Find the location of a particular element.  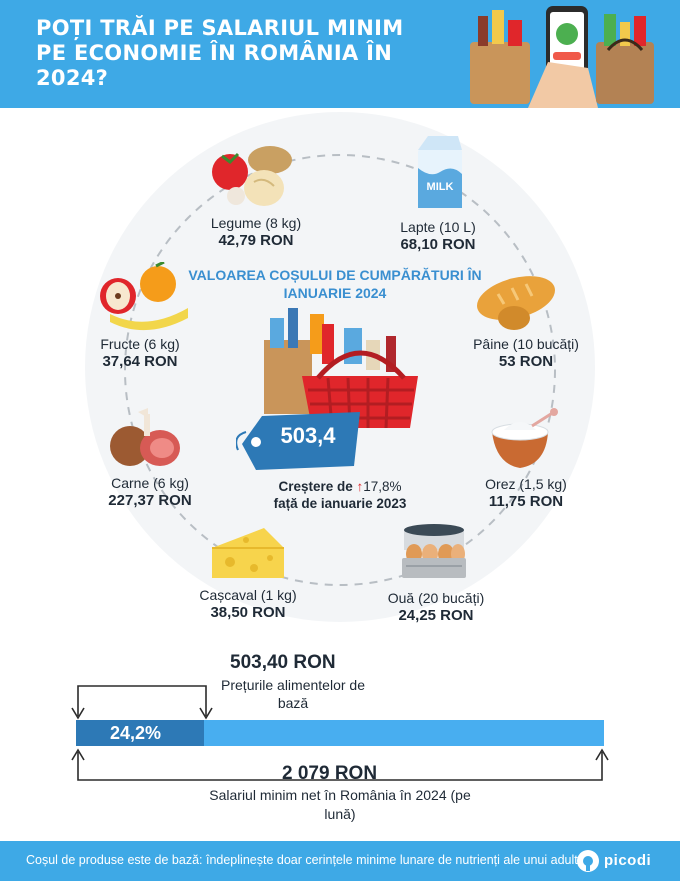

item-legume-name: Legume (8 kg) is located at coordinates (256, 223).